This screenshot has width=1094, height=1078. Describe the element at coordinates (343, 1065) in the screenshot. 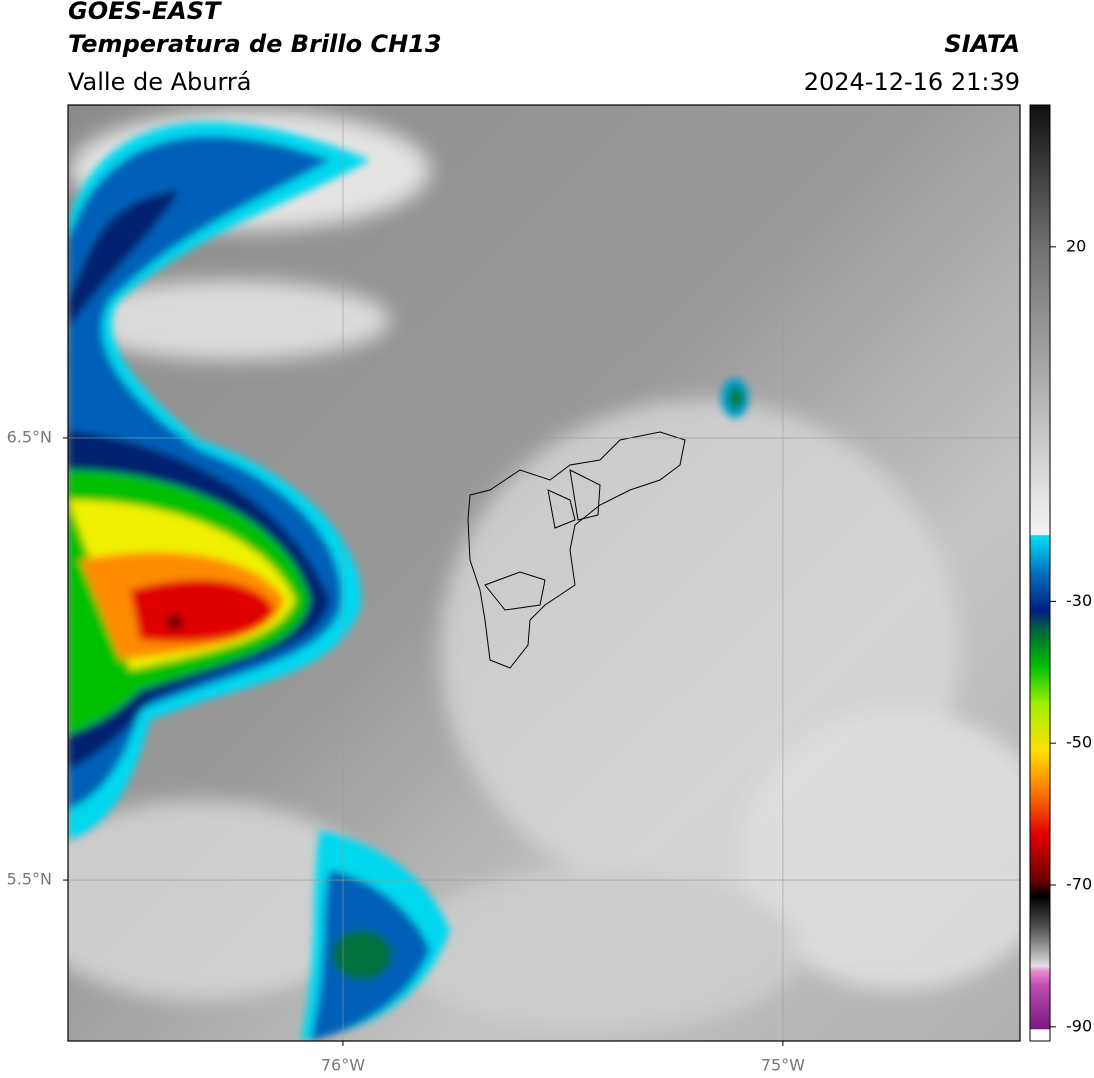

I see `x-tick-label: 76°W` at that location.